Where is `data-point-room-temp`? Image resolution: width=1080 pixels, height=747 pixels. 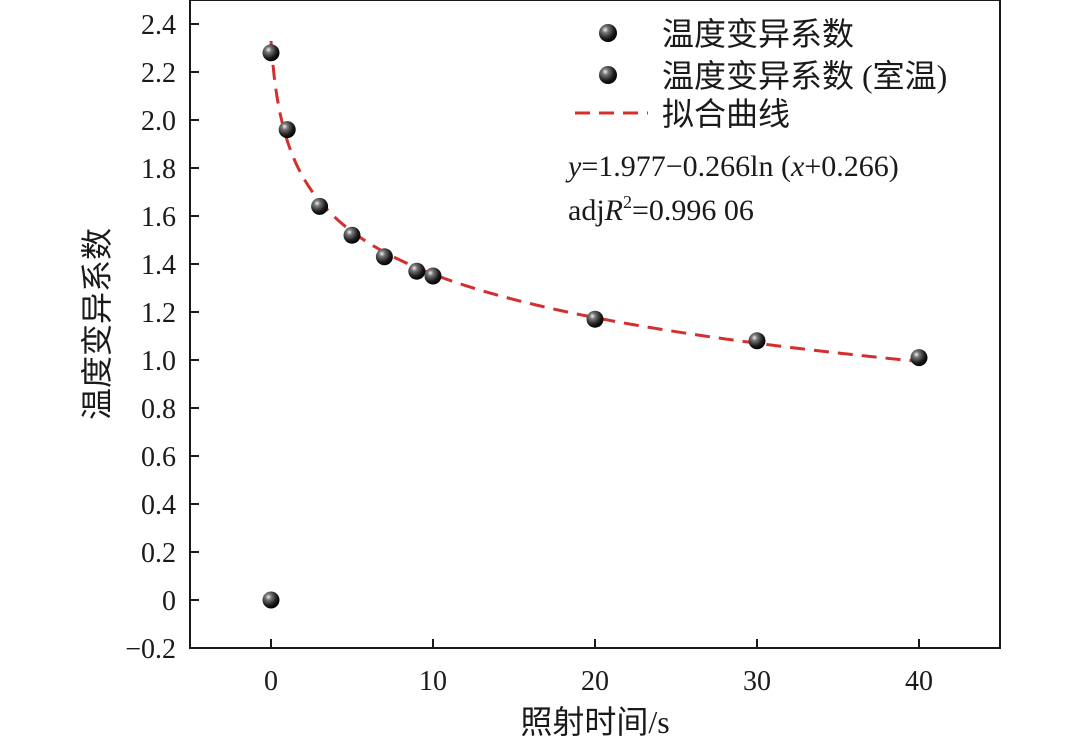
data-point-room-temp is located at coordinates (271, 600).